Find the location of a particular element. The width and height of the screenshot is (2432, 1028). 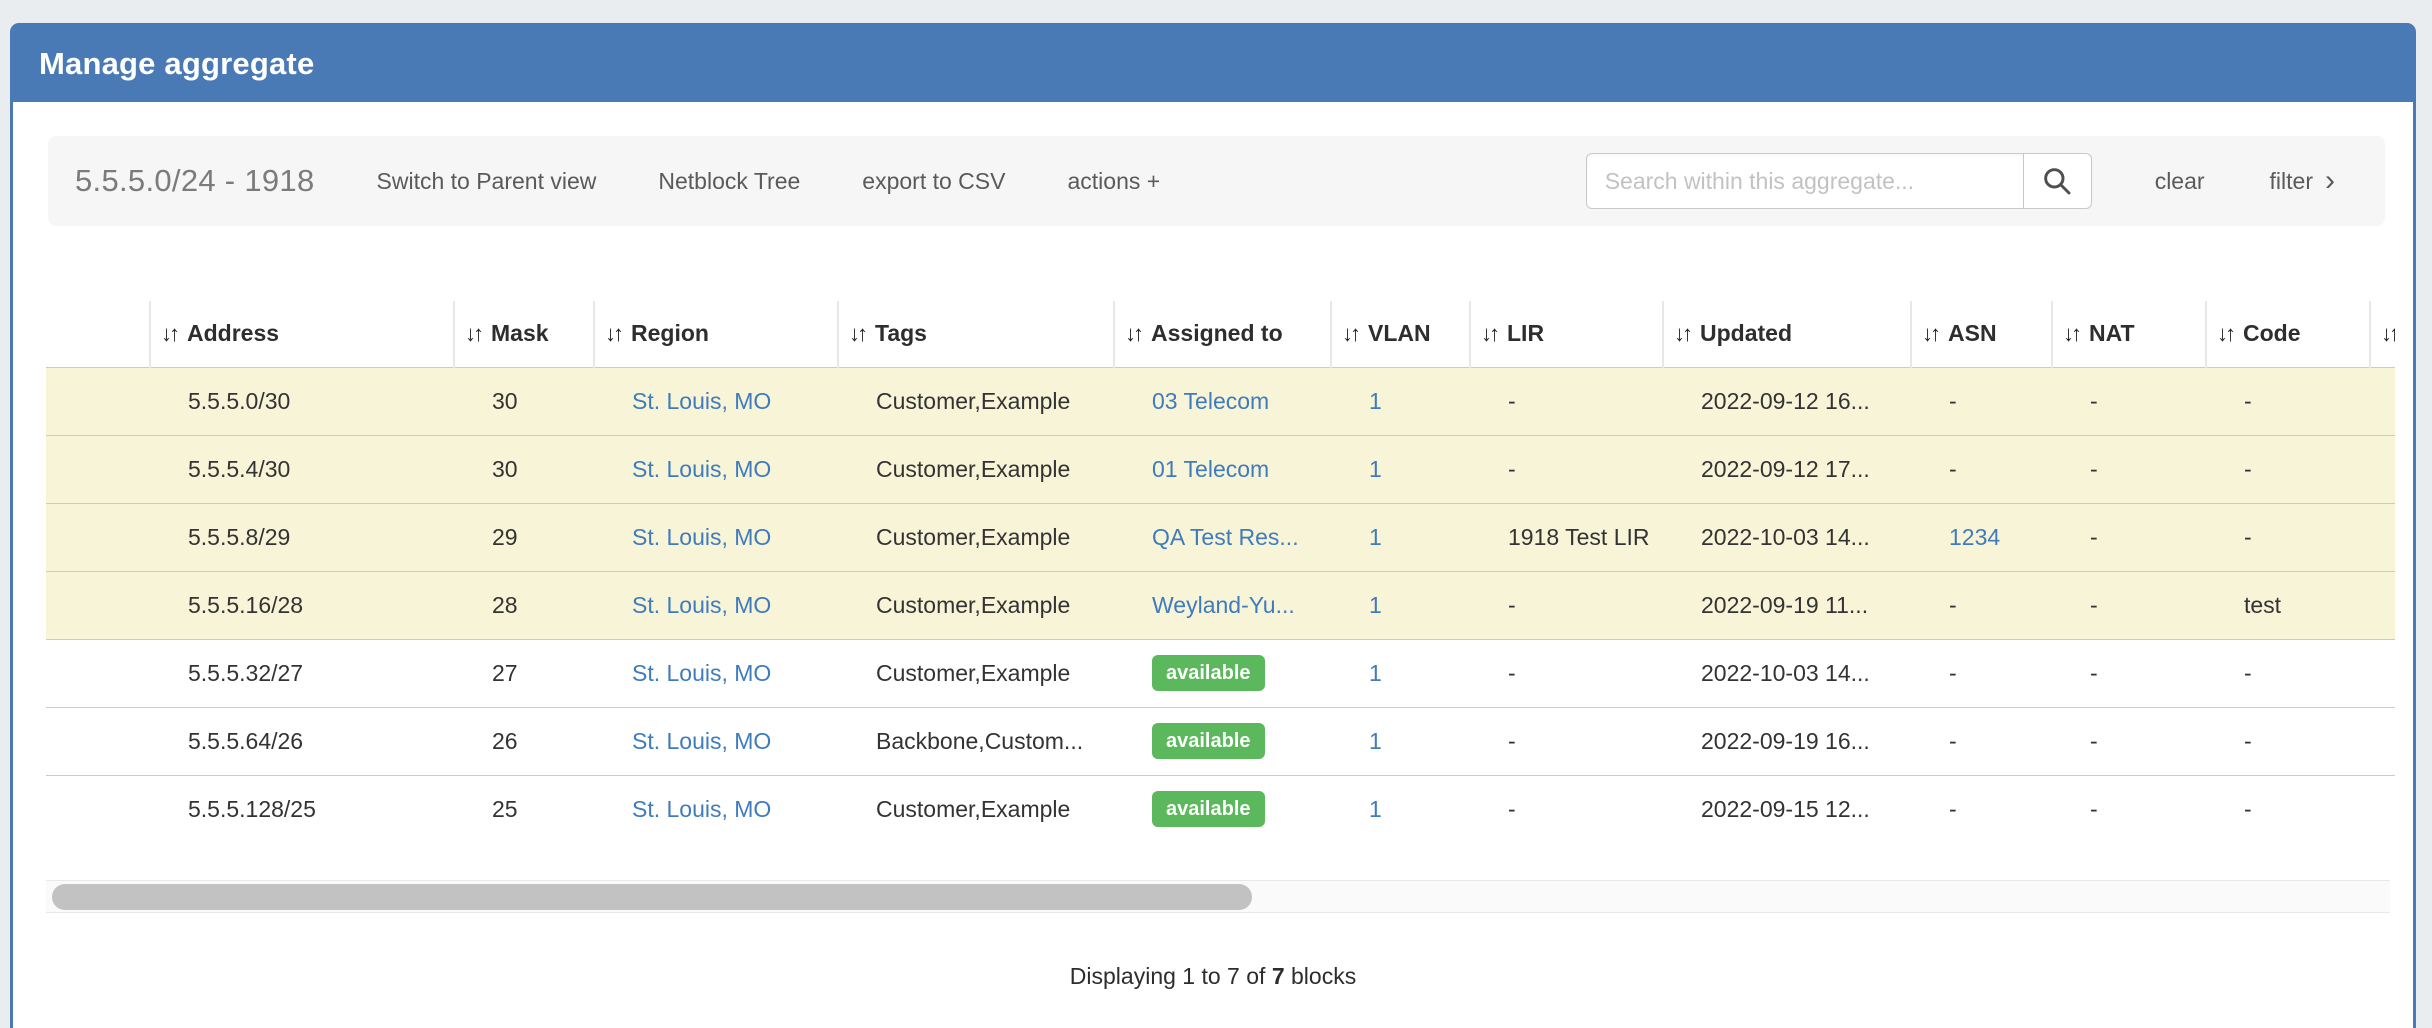

col-header-vlan: ↓↑ VLAN is located at coordinates (1400, 334).